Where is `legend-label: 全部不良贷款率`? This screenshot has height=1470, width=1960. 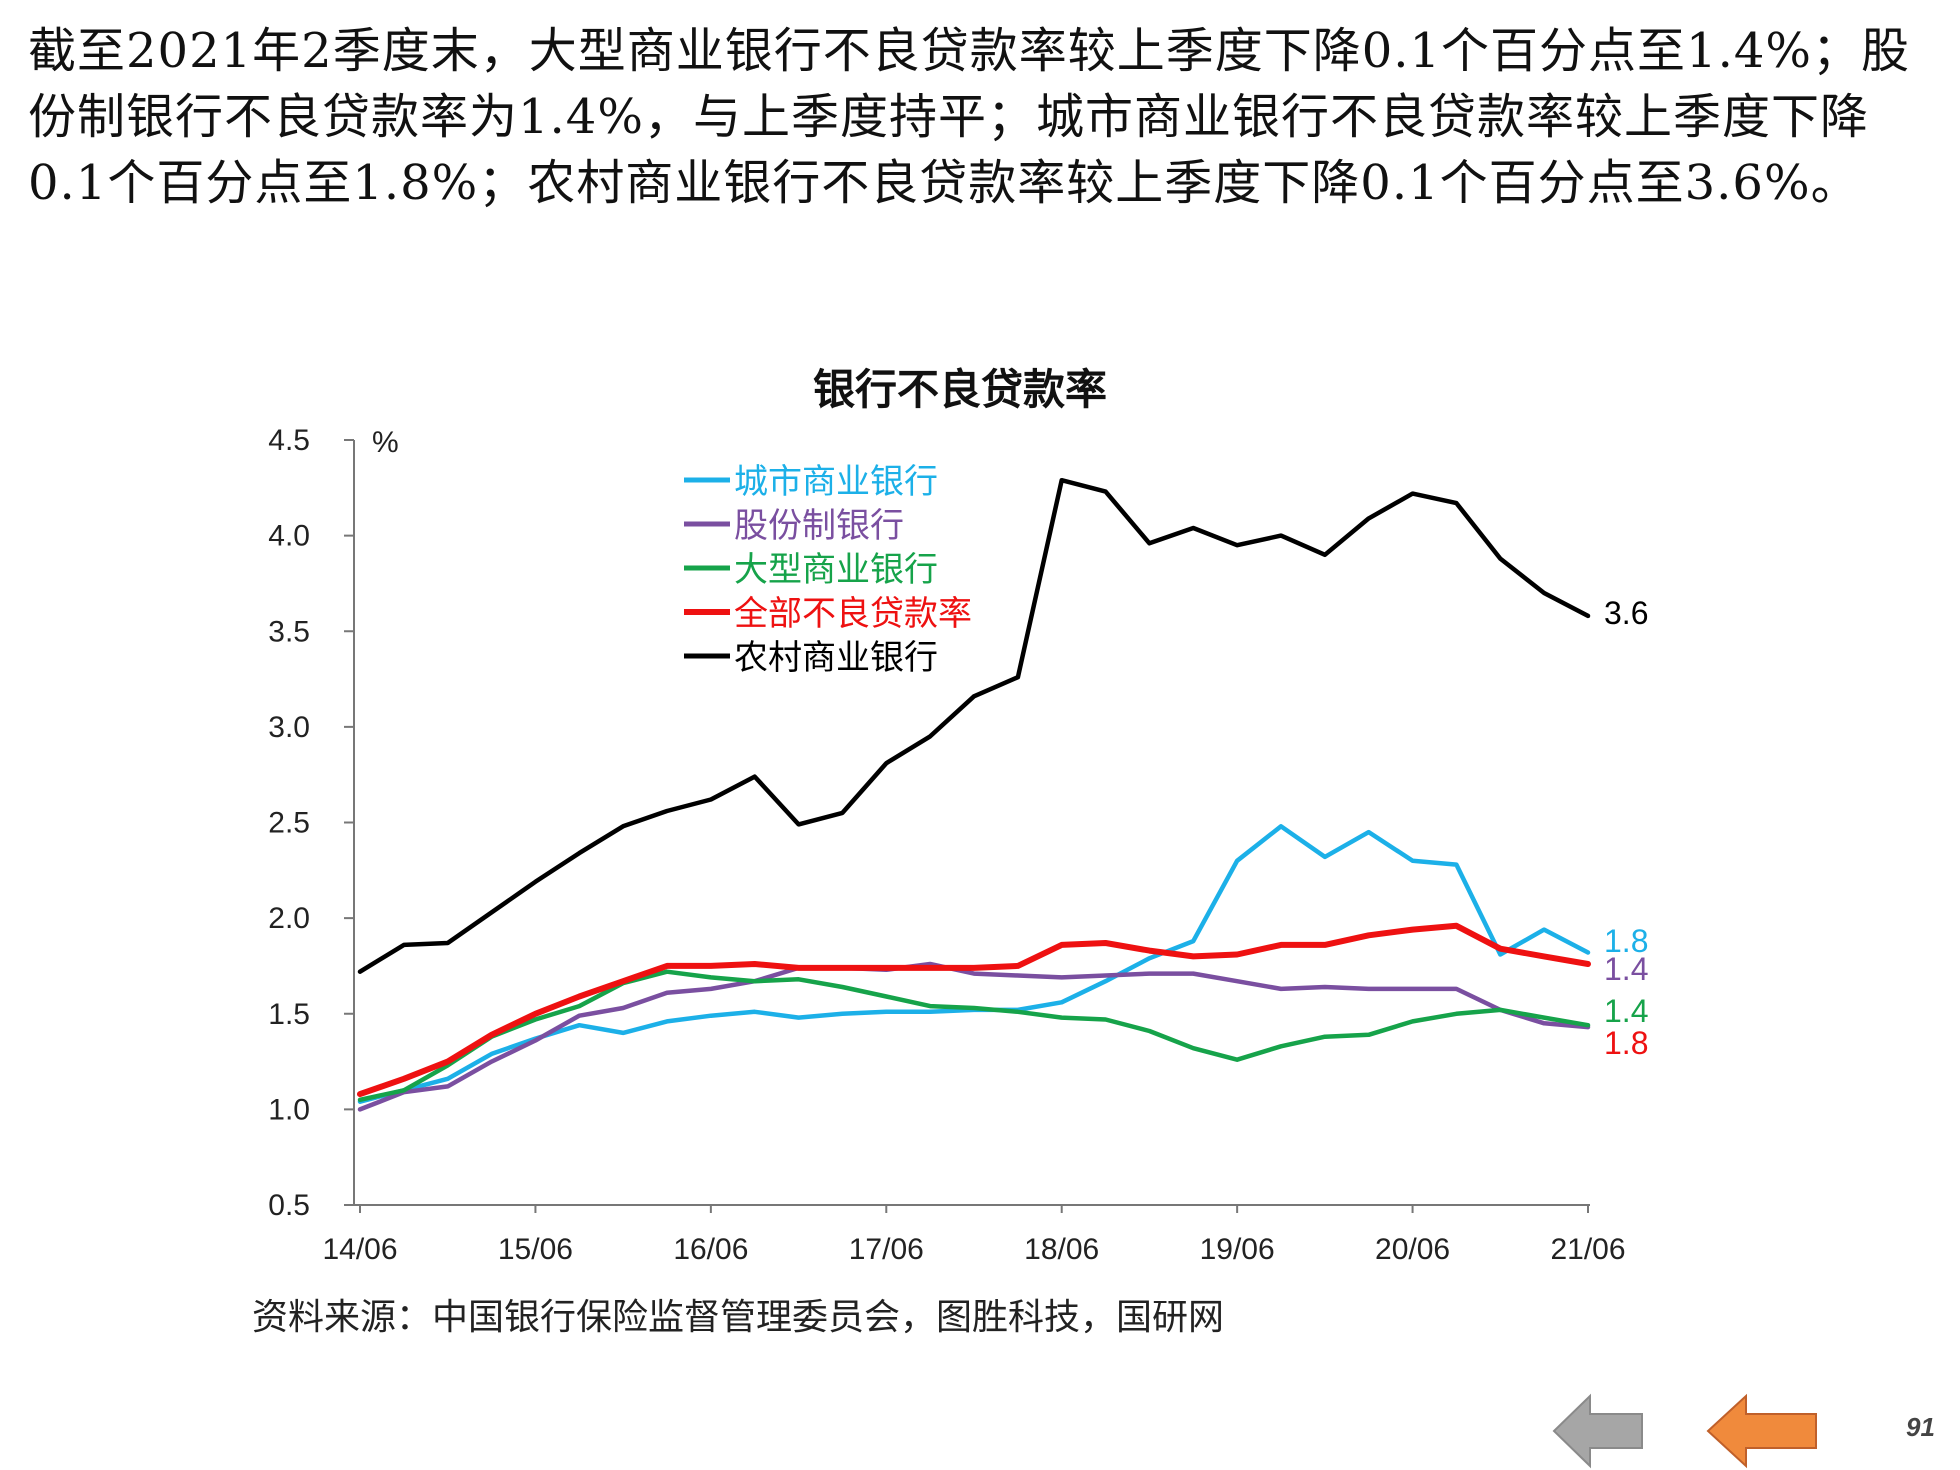
legend-label: 全部不良贷款率 is located at coordinates (853, 614).